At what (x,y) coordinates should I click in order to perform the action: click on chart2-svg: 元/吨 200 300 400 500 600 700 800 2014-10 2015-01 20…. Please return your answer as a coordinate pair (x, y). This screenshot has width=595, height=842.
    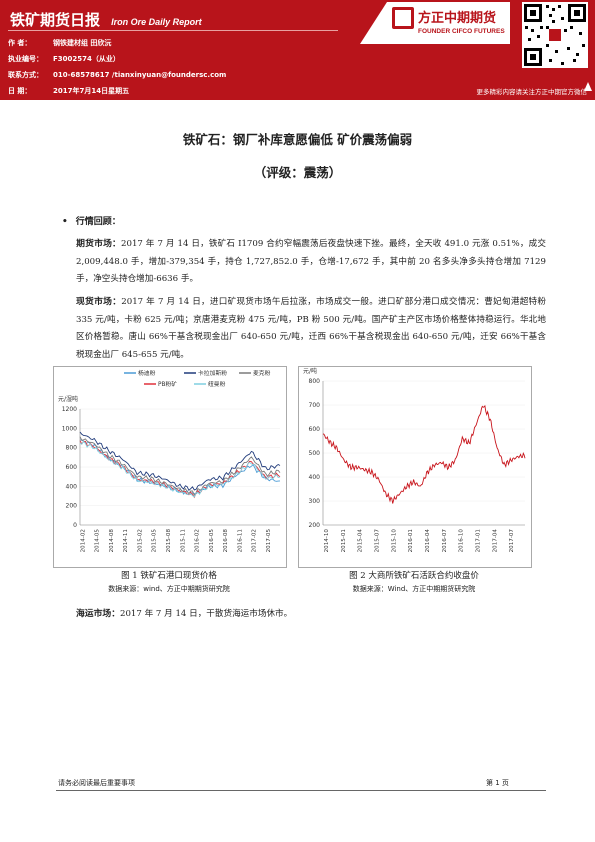
    Looking at the image, I should click on (414, 460).